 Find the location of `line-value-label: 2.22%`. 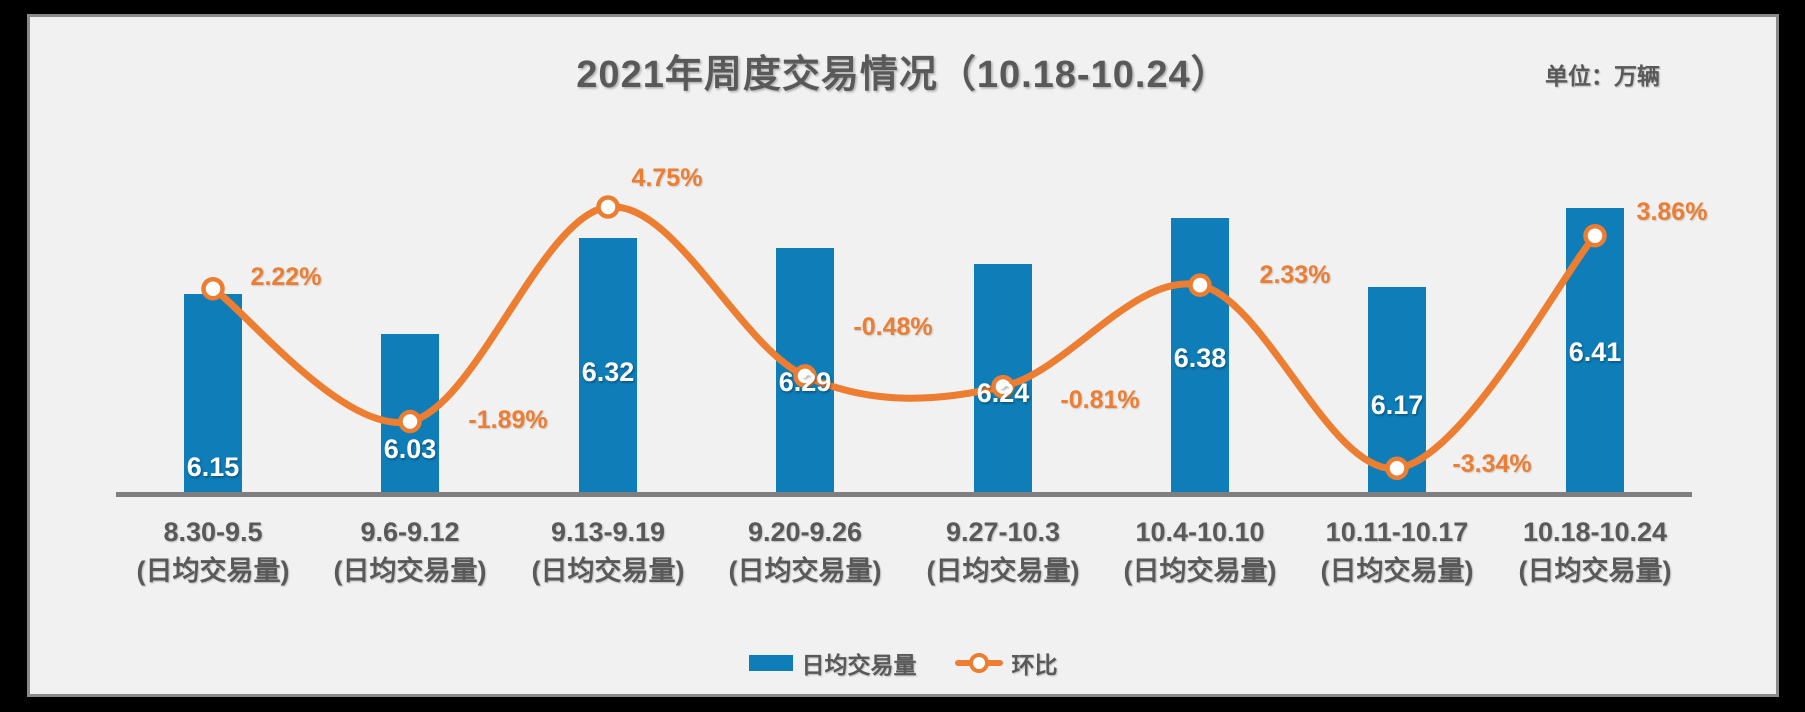

line-value-label: 2.22% is located at coordinates (286, 277).